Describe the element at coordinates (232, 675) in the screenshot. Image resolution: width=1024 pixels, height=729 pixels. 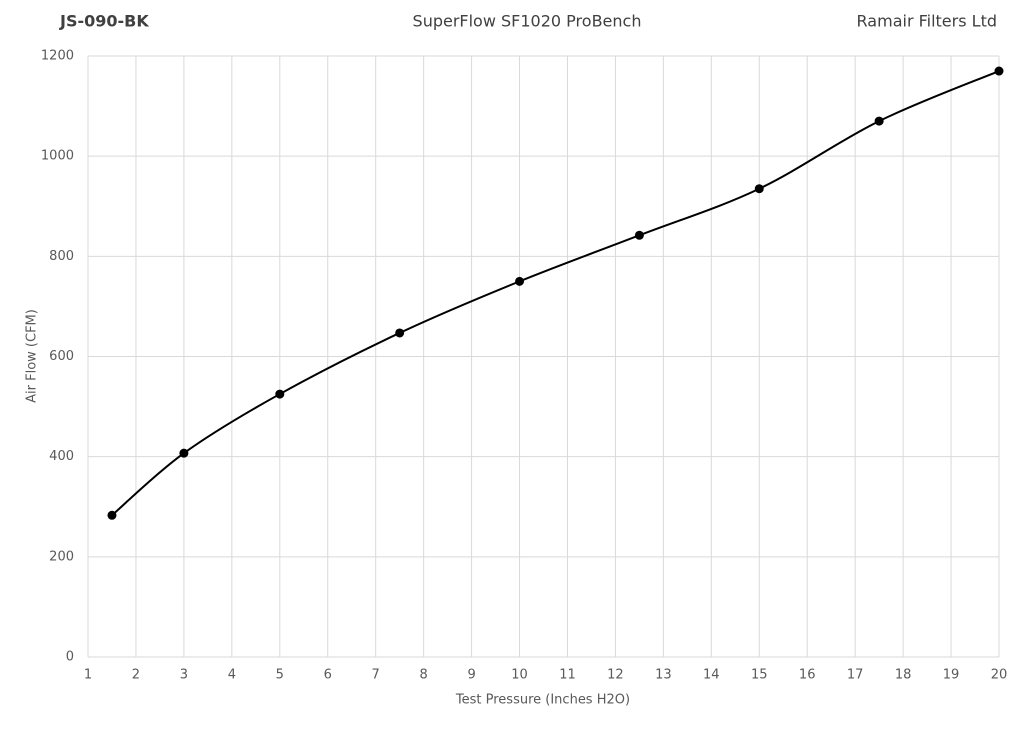
I see `x-tick-label: 4` at that location.